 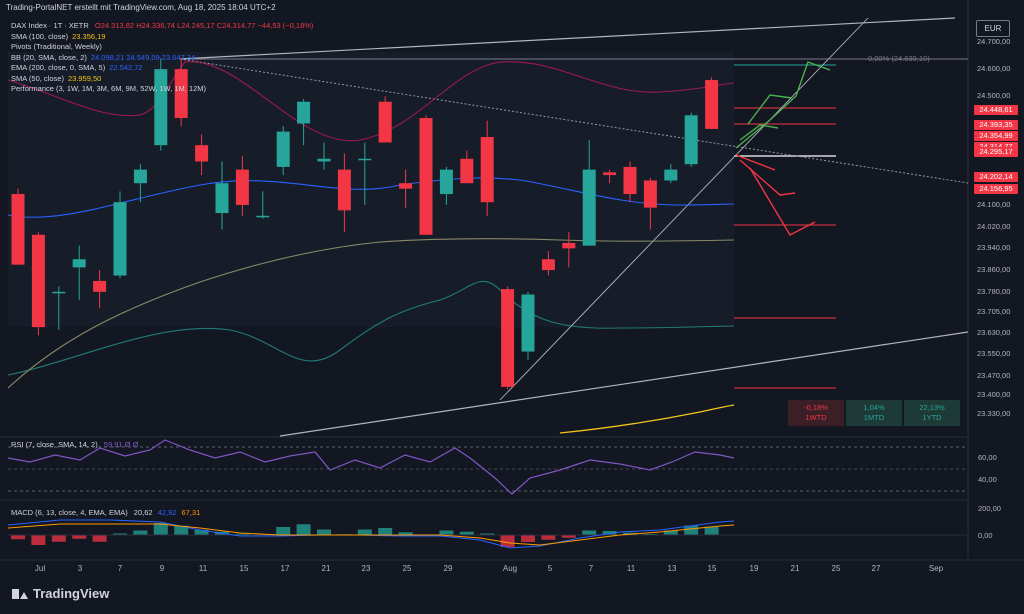 What do you see at coordinates (54, 444) in the screenshot?
I see `rsi-label: RSI (7, close, SMA, 14, 2)` at bounding box center [54, 444].